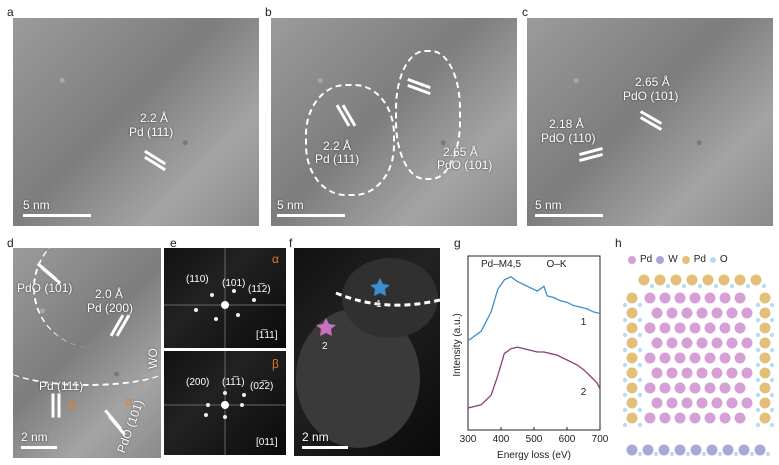 This screenshot has width=779, height=465. Describe the element at coordinates (233, 382) in the screenshot. I see `fft-spot-label: (11̅1)` at that location.